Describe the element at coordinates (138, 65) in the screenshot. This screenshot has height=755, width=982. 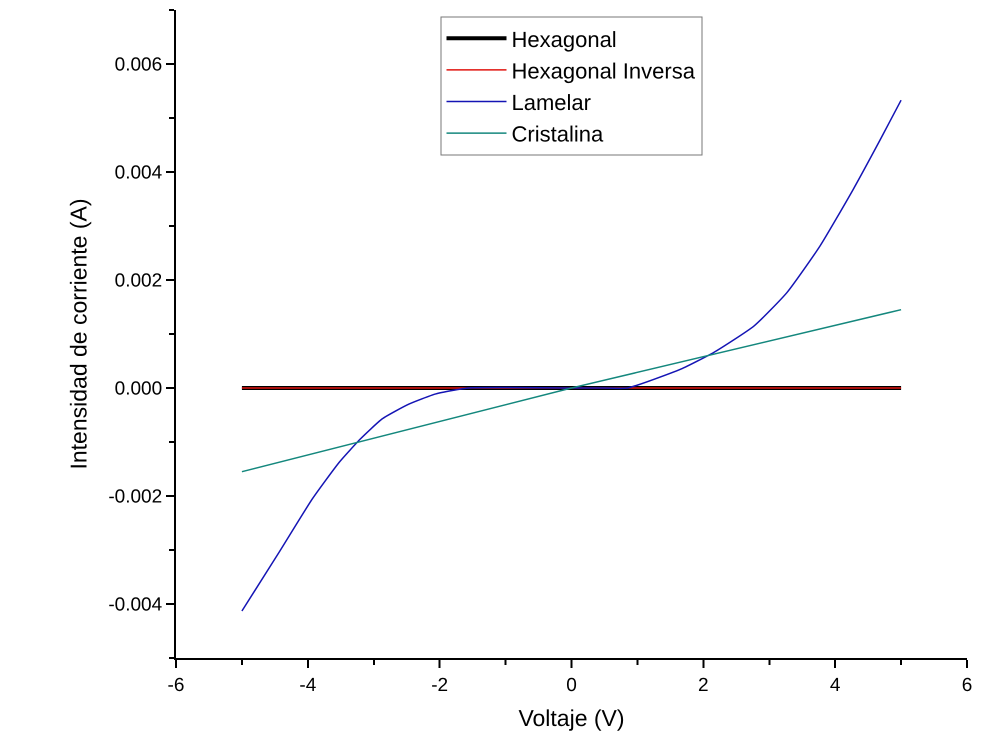
I see `y-tick-label: 0.006` at that location.